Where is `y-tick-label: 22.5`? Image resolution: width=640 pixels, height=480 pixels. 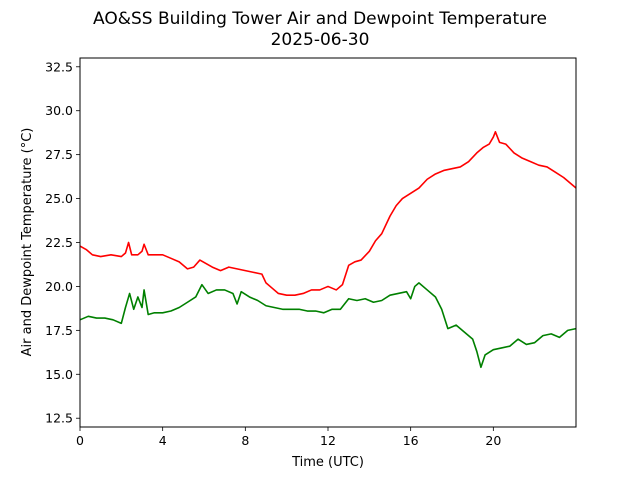
y-tick-label: 22.5 is located at coordinates (59, 242).